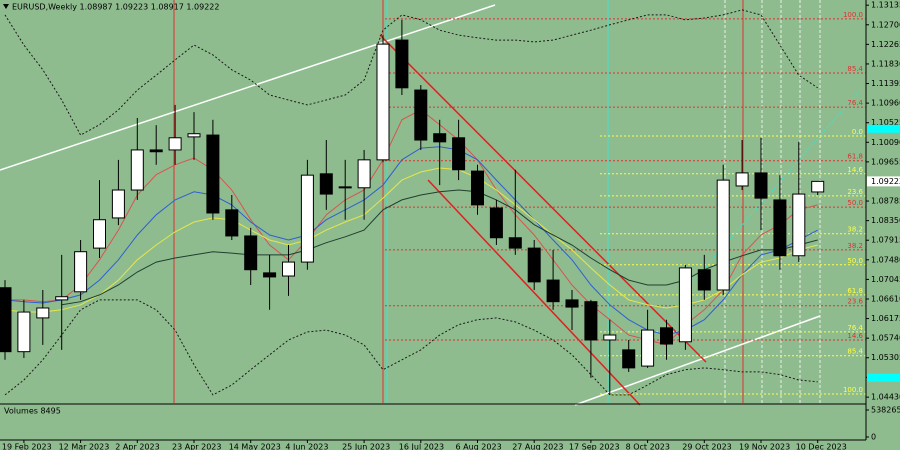 Image resolution: width=900 pixels, height=450 pixels. What do you see at coordinates (885, 63) in the screenshot?
I see `y-tick-label: 1.11830` at bounding box center [885, 63].